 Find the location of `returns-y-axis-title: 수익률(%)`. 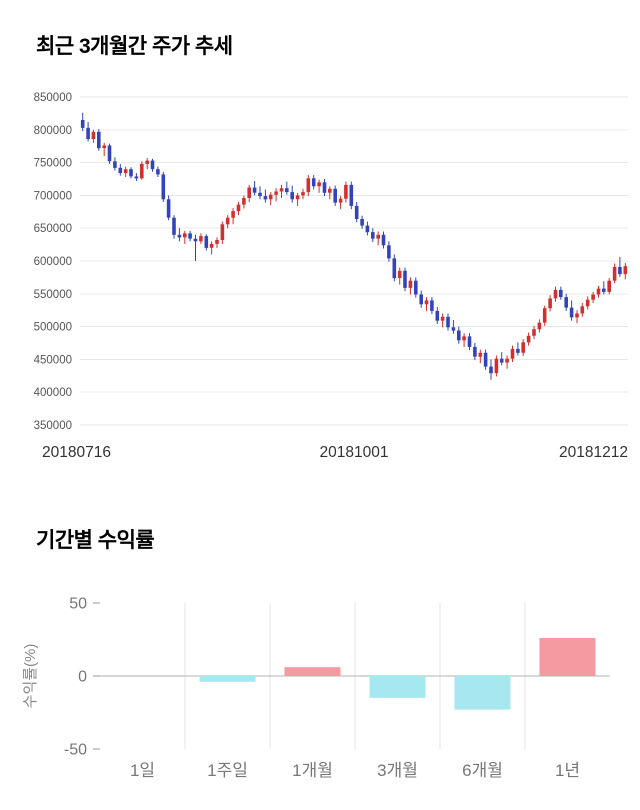

returns-y-axis-title: 수익률(%) is located at coordinates (30, 676).